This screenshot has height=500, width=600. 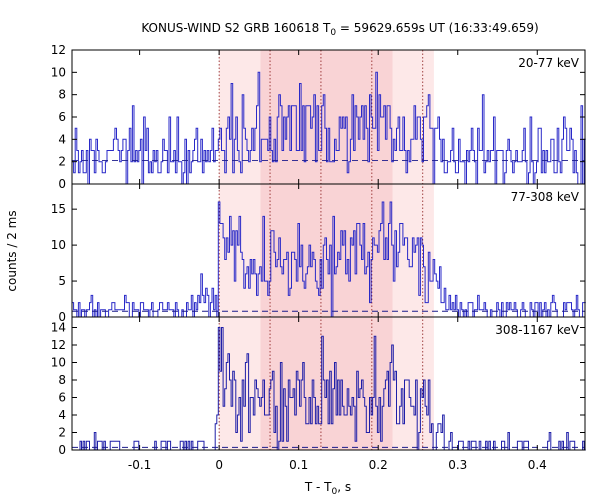 I want to click on panel-energy-label-2: 308-1167 keV, so click(x=537, y=330).